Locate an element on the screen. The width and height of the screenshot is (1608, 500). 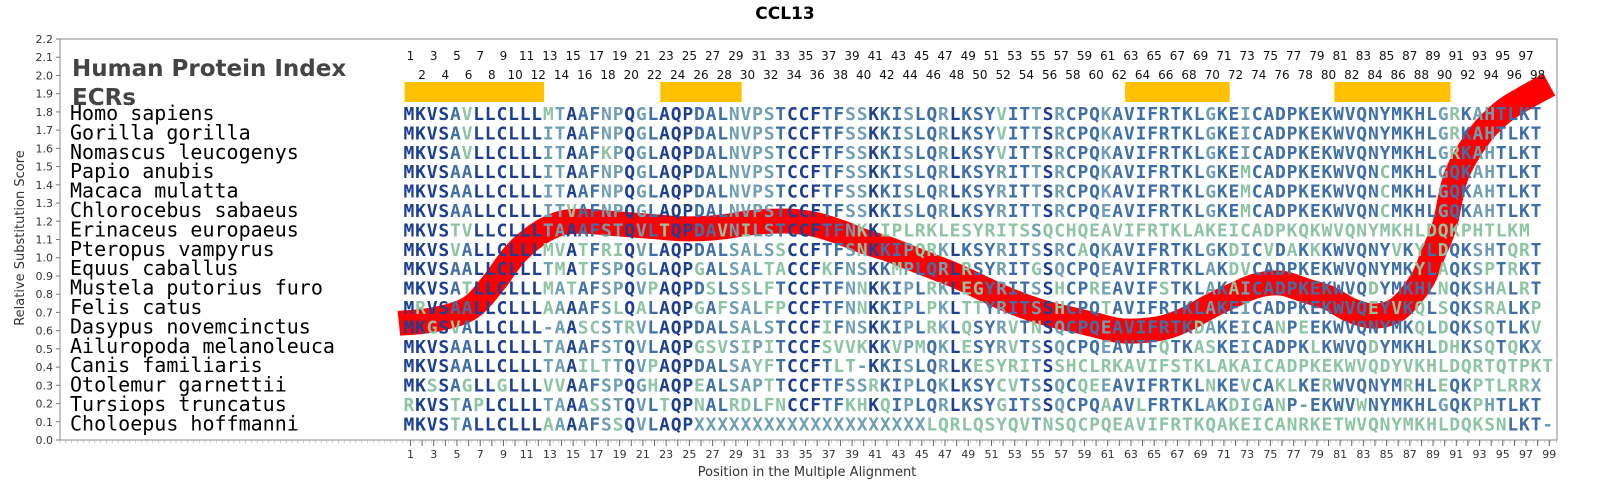
position-number: 1 is located at coordinates (411, 56).